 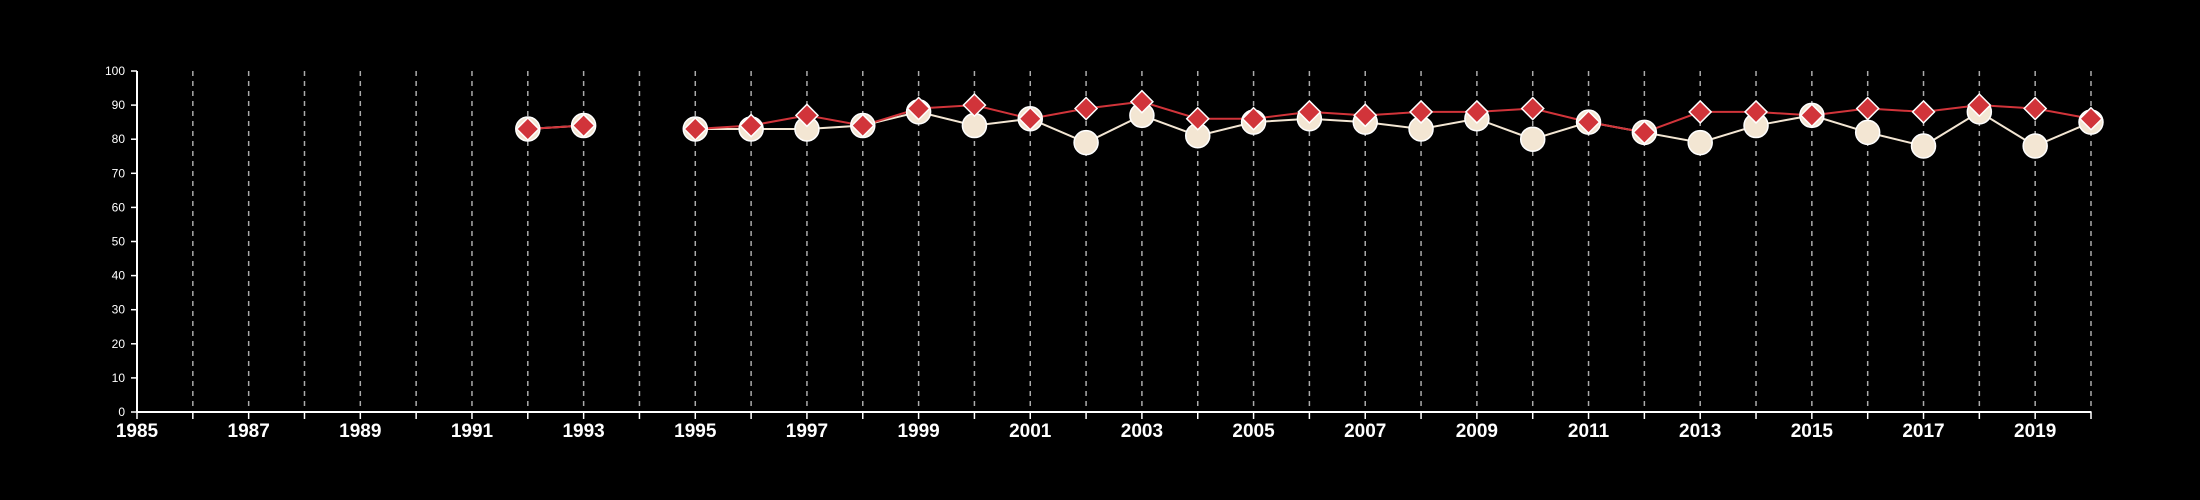 What do you see at coordinates (1253, 118) in the screenshot?
I see `series-2-point-2005` at bounding box center [1253, 118].